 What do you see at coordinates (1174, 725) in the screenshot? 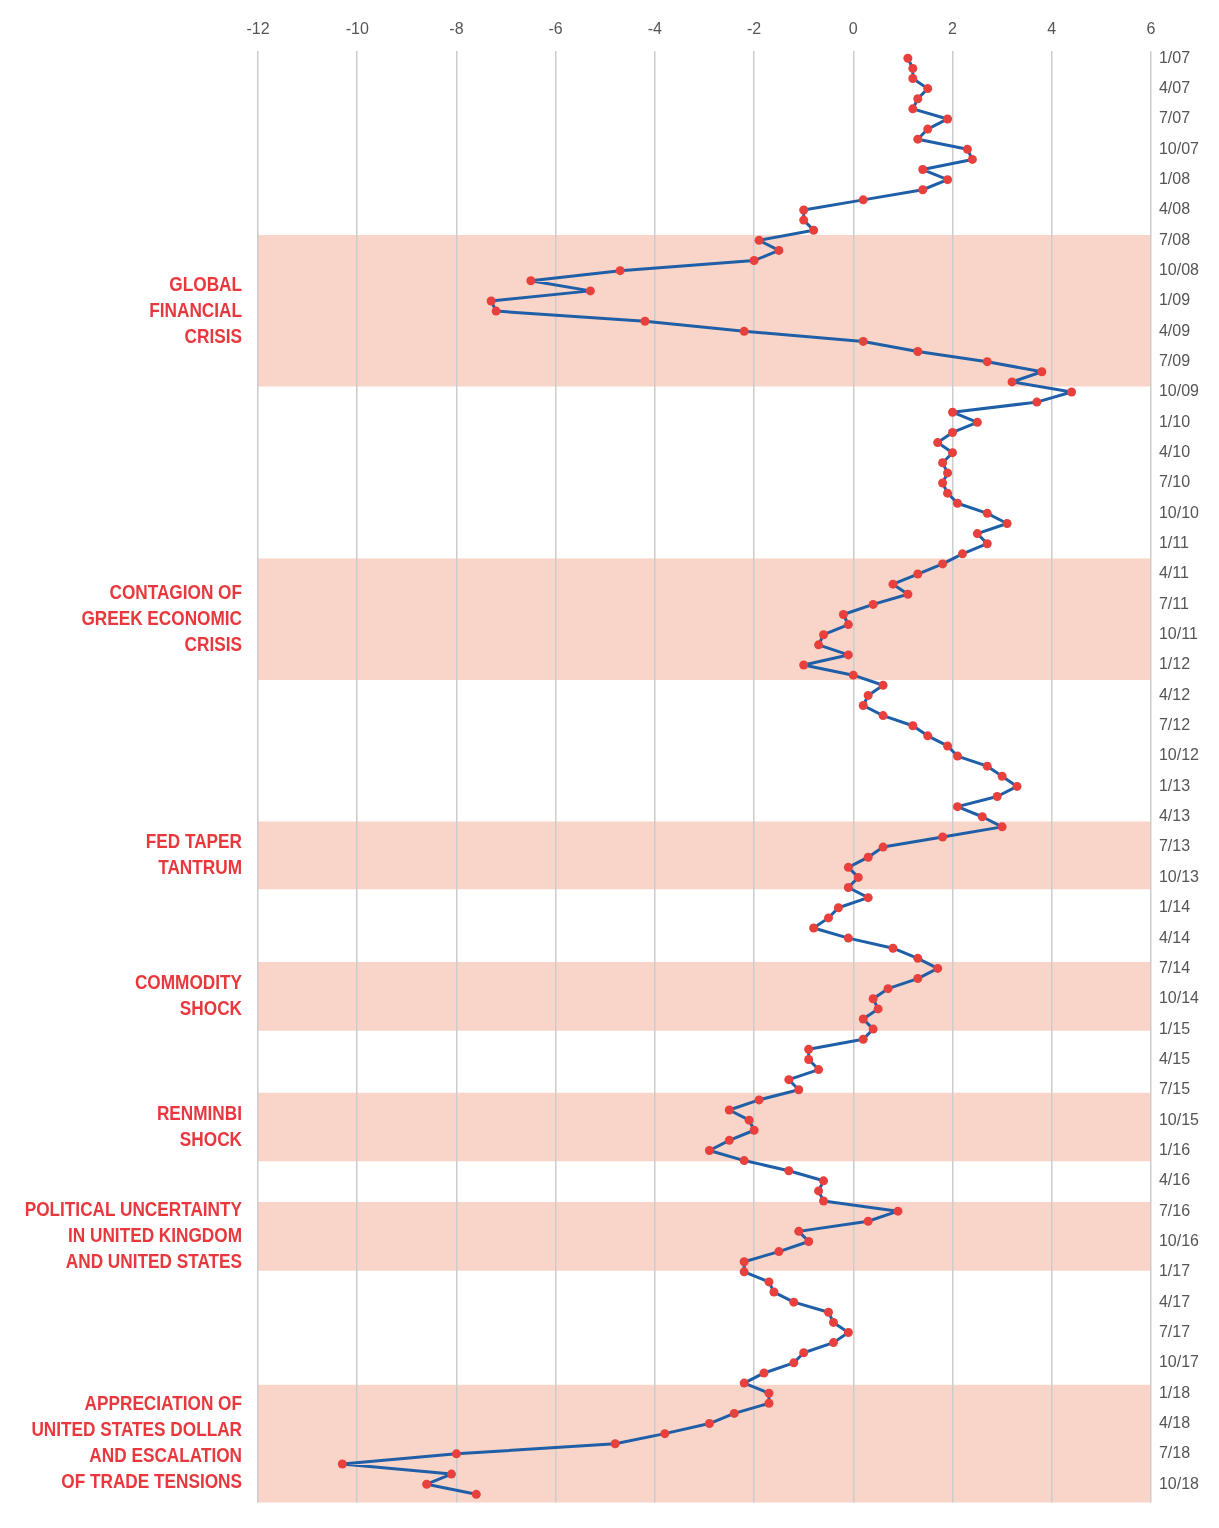
I see `y-tick-label: 7/12` at bounding box center [1174, 725].